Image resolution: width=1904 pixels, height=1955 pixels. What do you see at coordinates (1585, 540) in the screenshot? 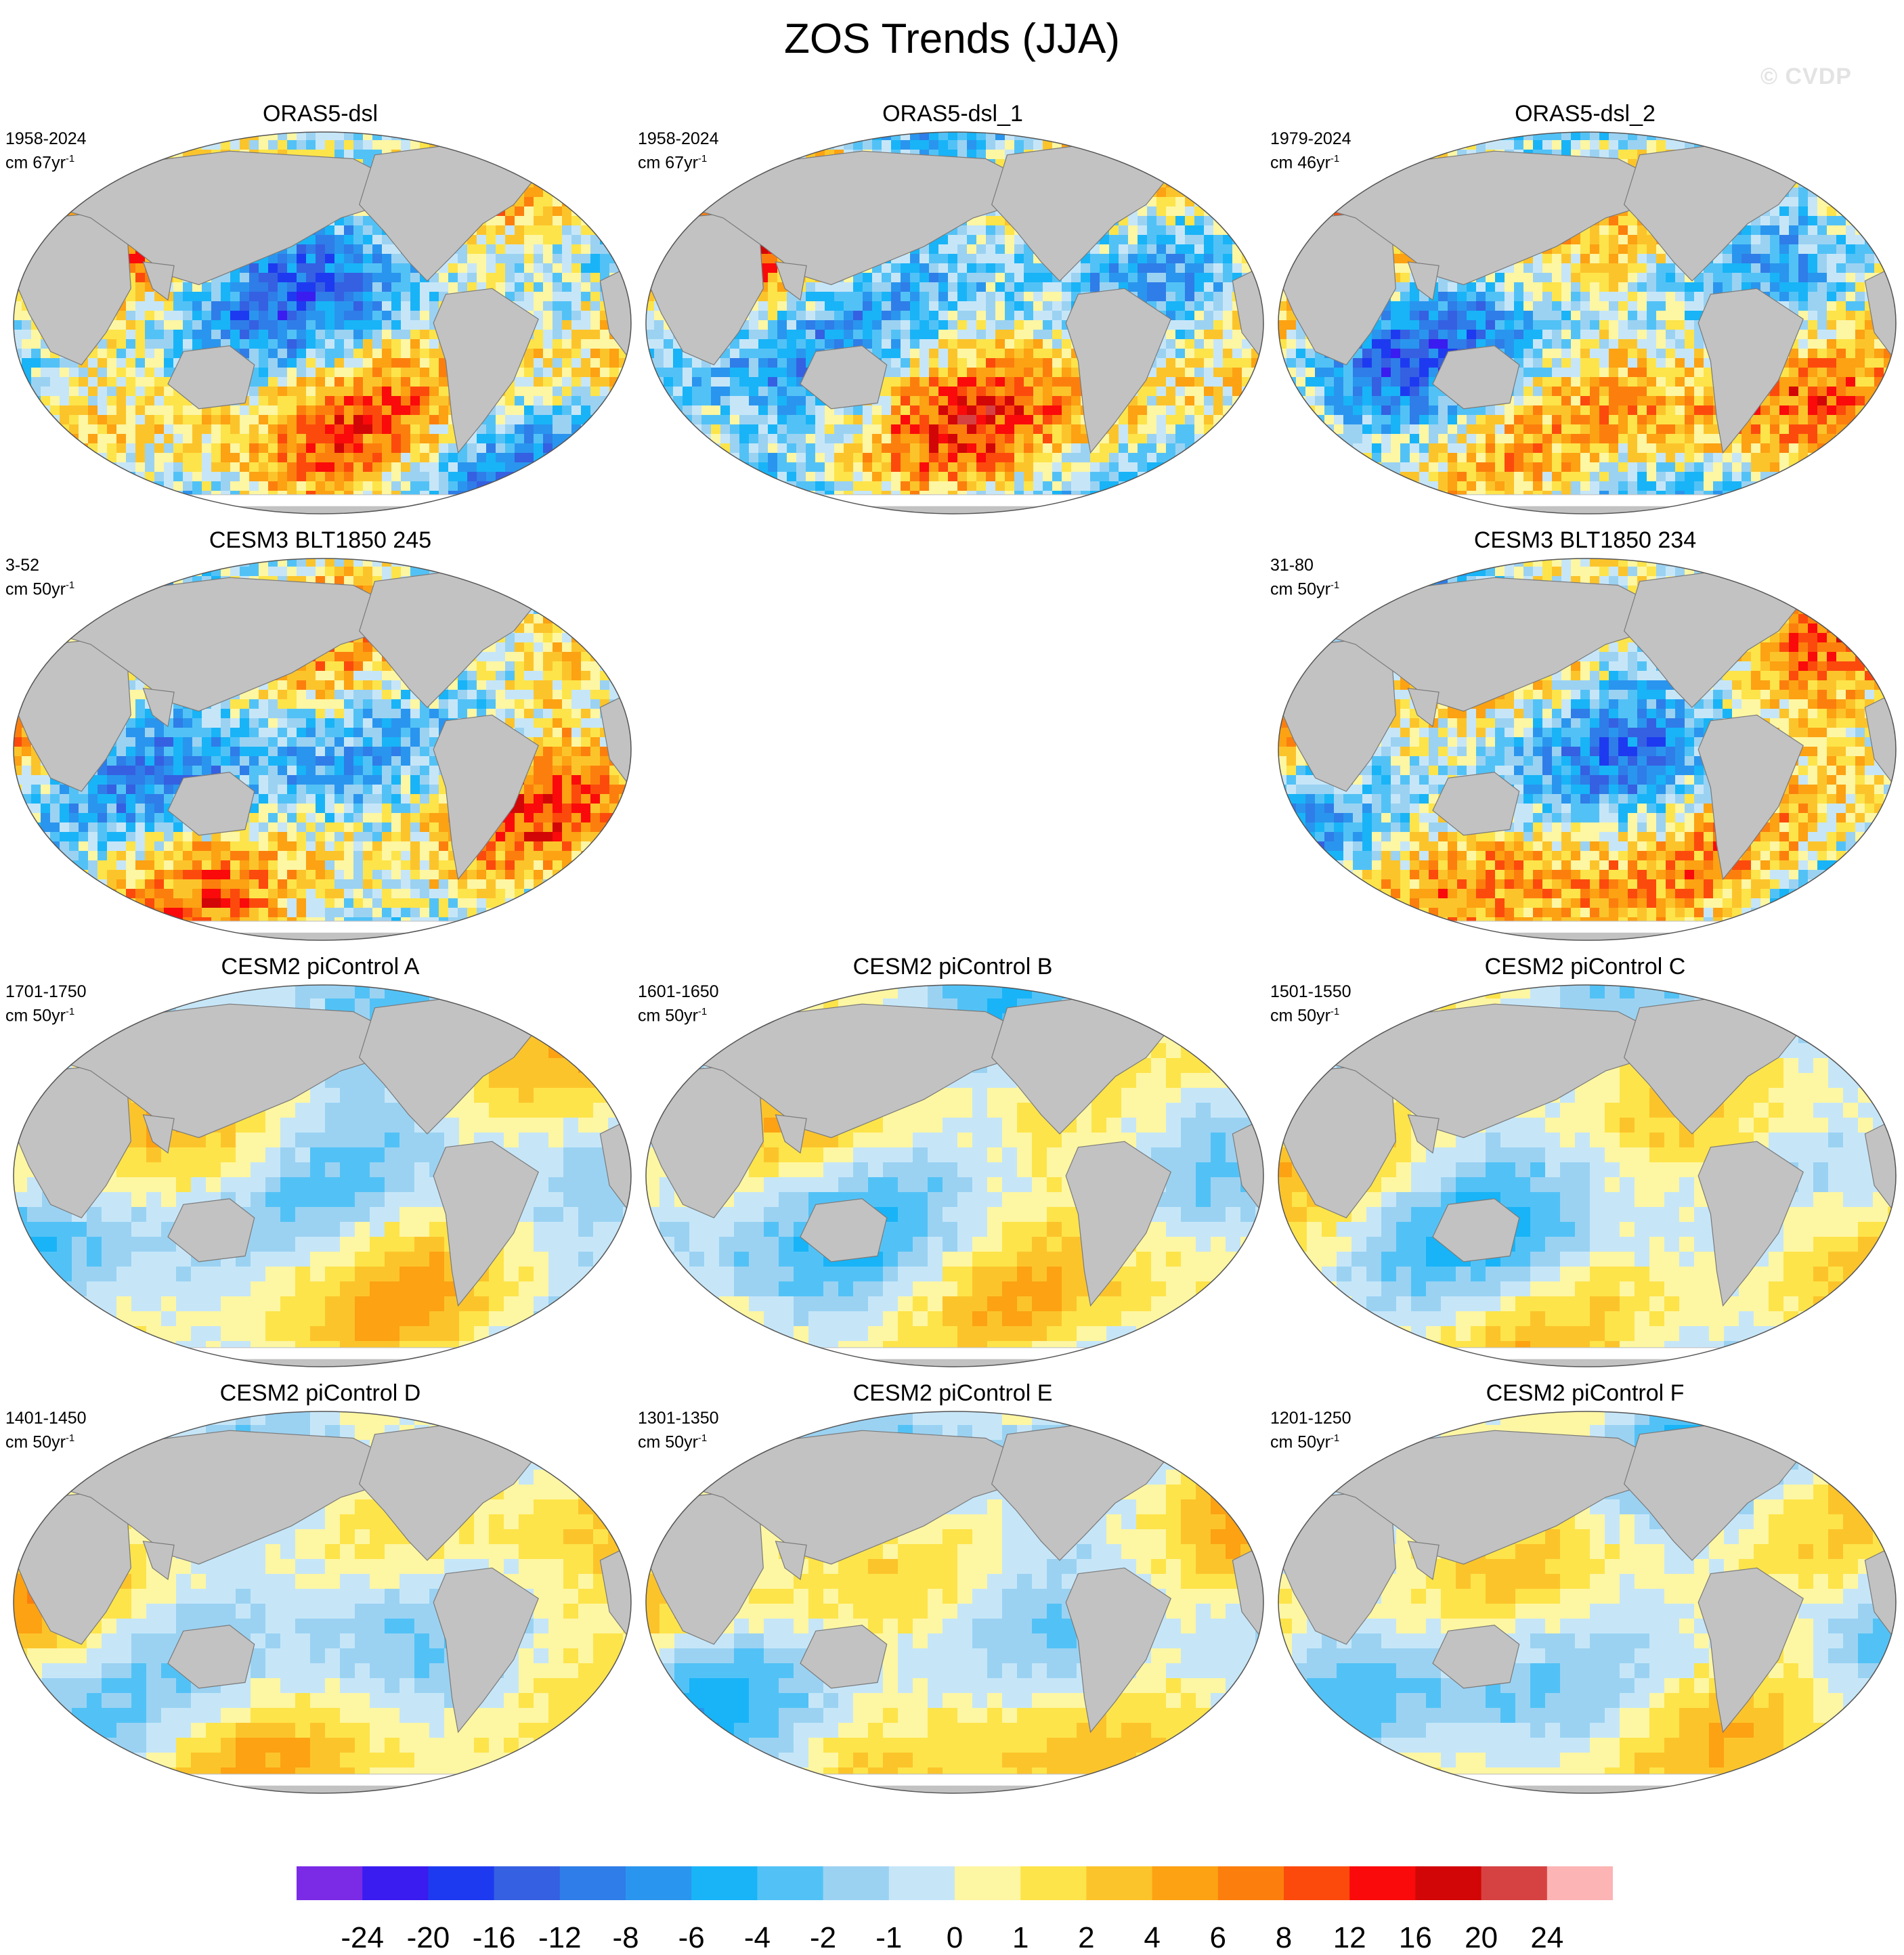
I see `panel-title: CESM3 BLT1850 234` at bounding box center [1585, 540].